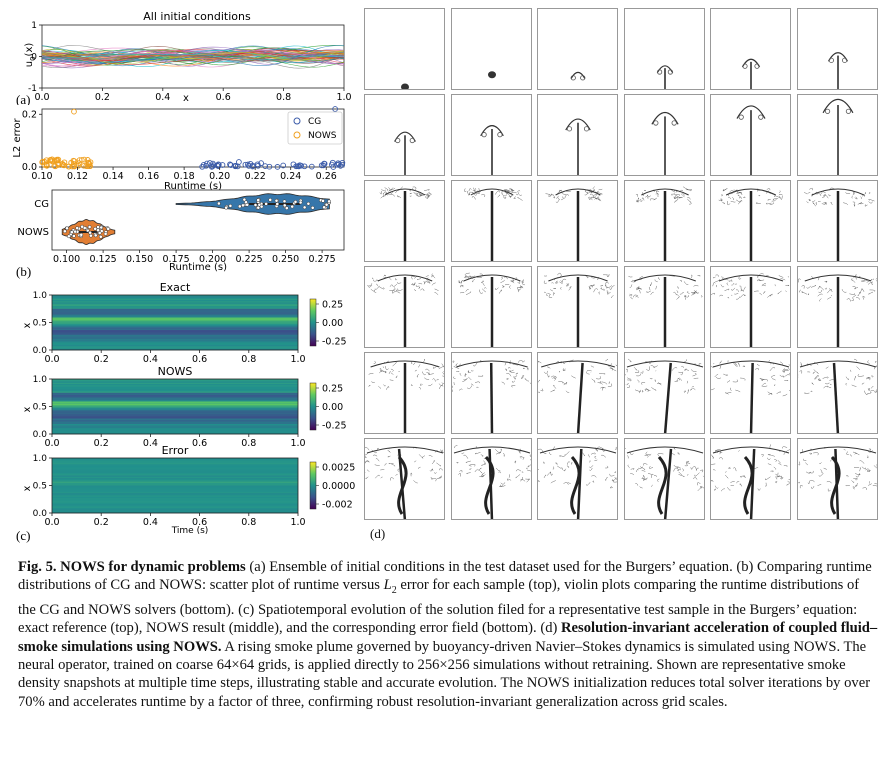  What do you see at coordinates (337, 505) in the screenshot?
I see `colorbar-tick-label: -0.002` at bounding box center [337, 505].